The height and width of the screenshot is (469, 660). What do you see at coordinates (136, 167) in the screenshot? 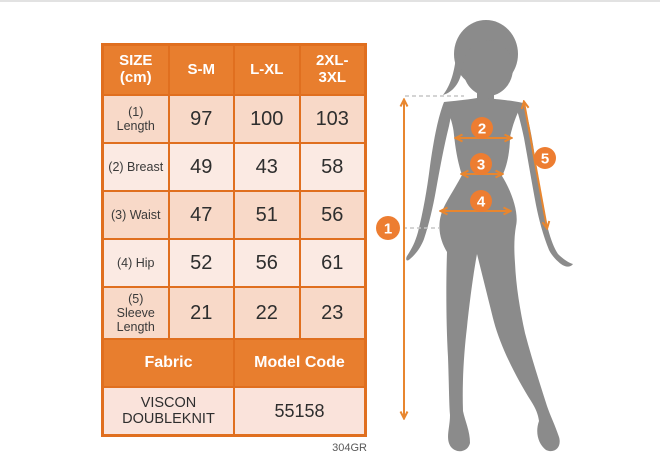
I see `row-label-breast: (2) Breast` at bounding box center [136, 167].